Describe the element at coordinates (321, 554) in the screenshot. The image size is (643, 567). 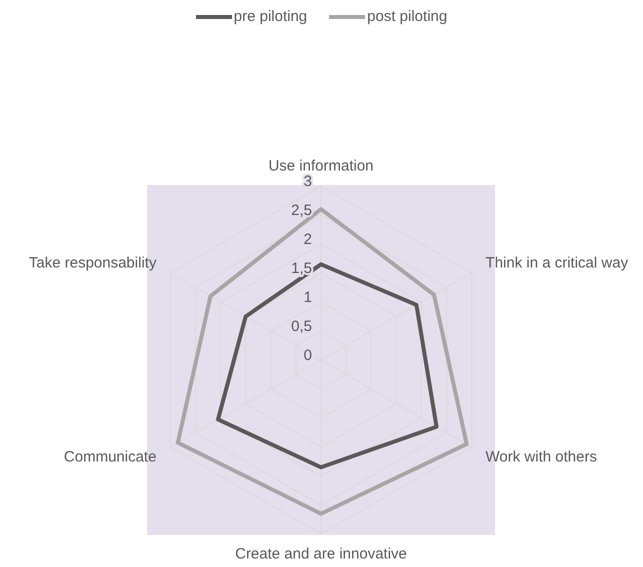
I see `spoke-label: Create and are innovative` at that location.